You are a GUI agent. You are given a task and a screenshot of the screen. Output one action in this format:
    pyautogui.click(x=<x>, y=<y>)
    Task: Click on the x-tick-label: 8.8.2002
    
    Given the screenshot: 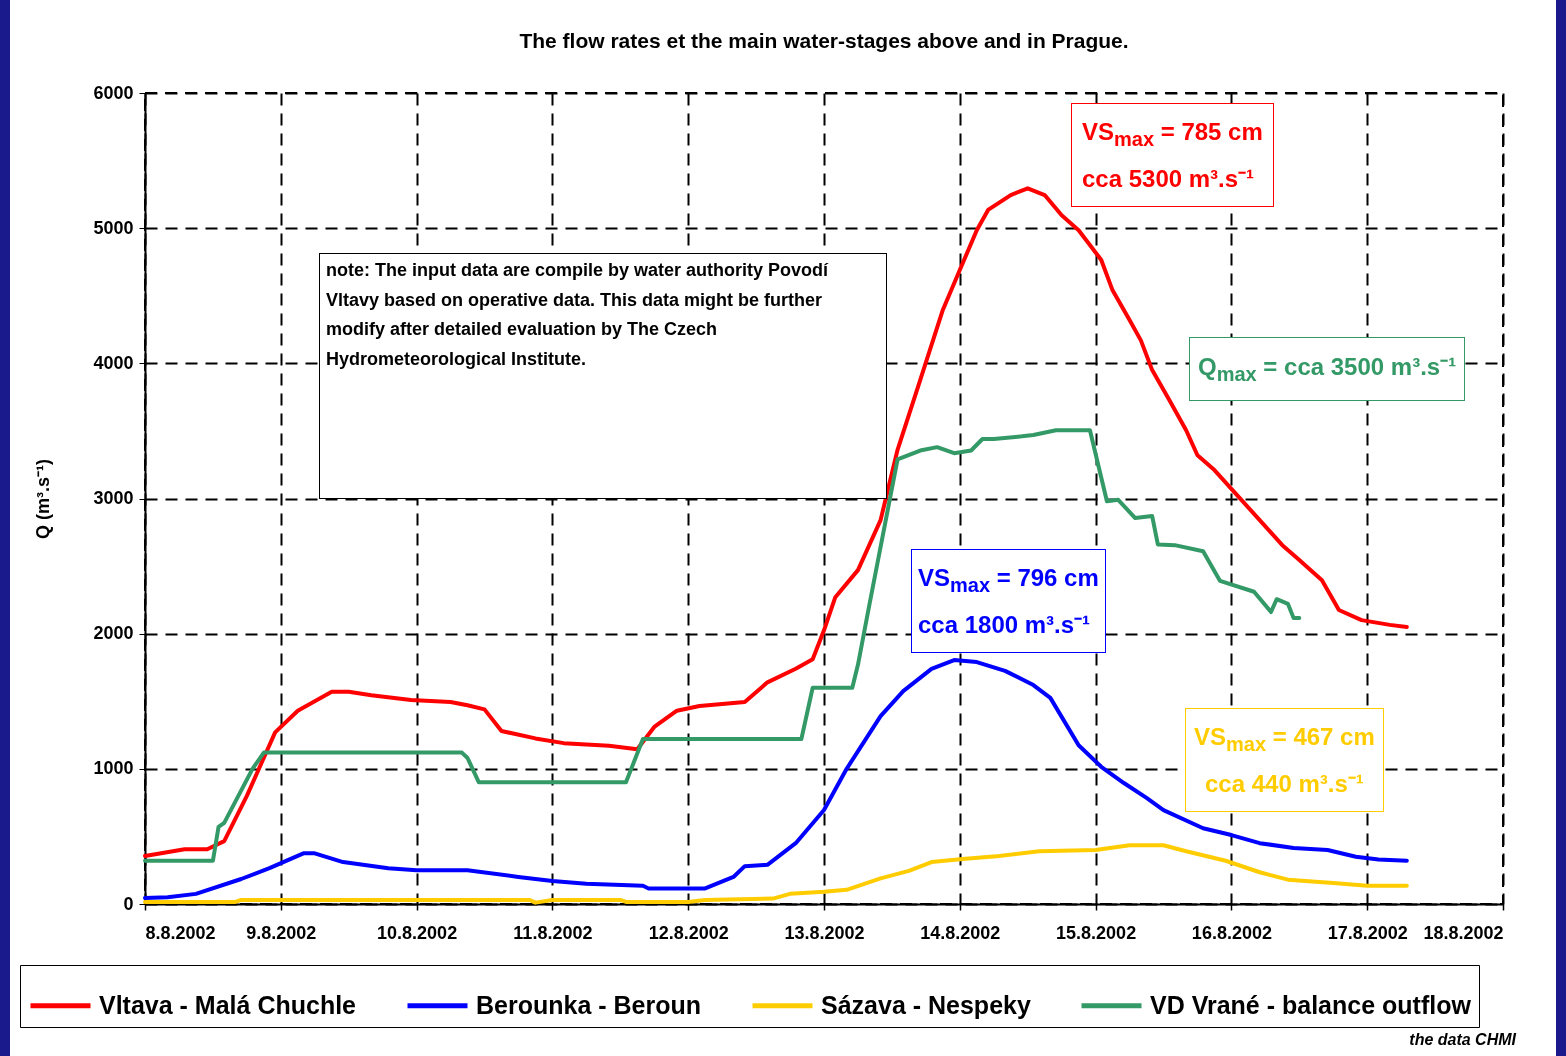 What is the action you would take?
    pyautogui.click(x=180, y=932)
    